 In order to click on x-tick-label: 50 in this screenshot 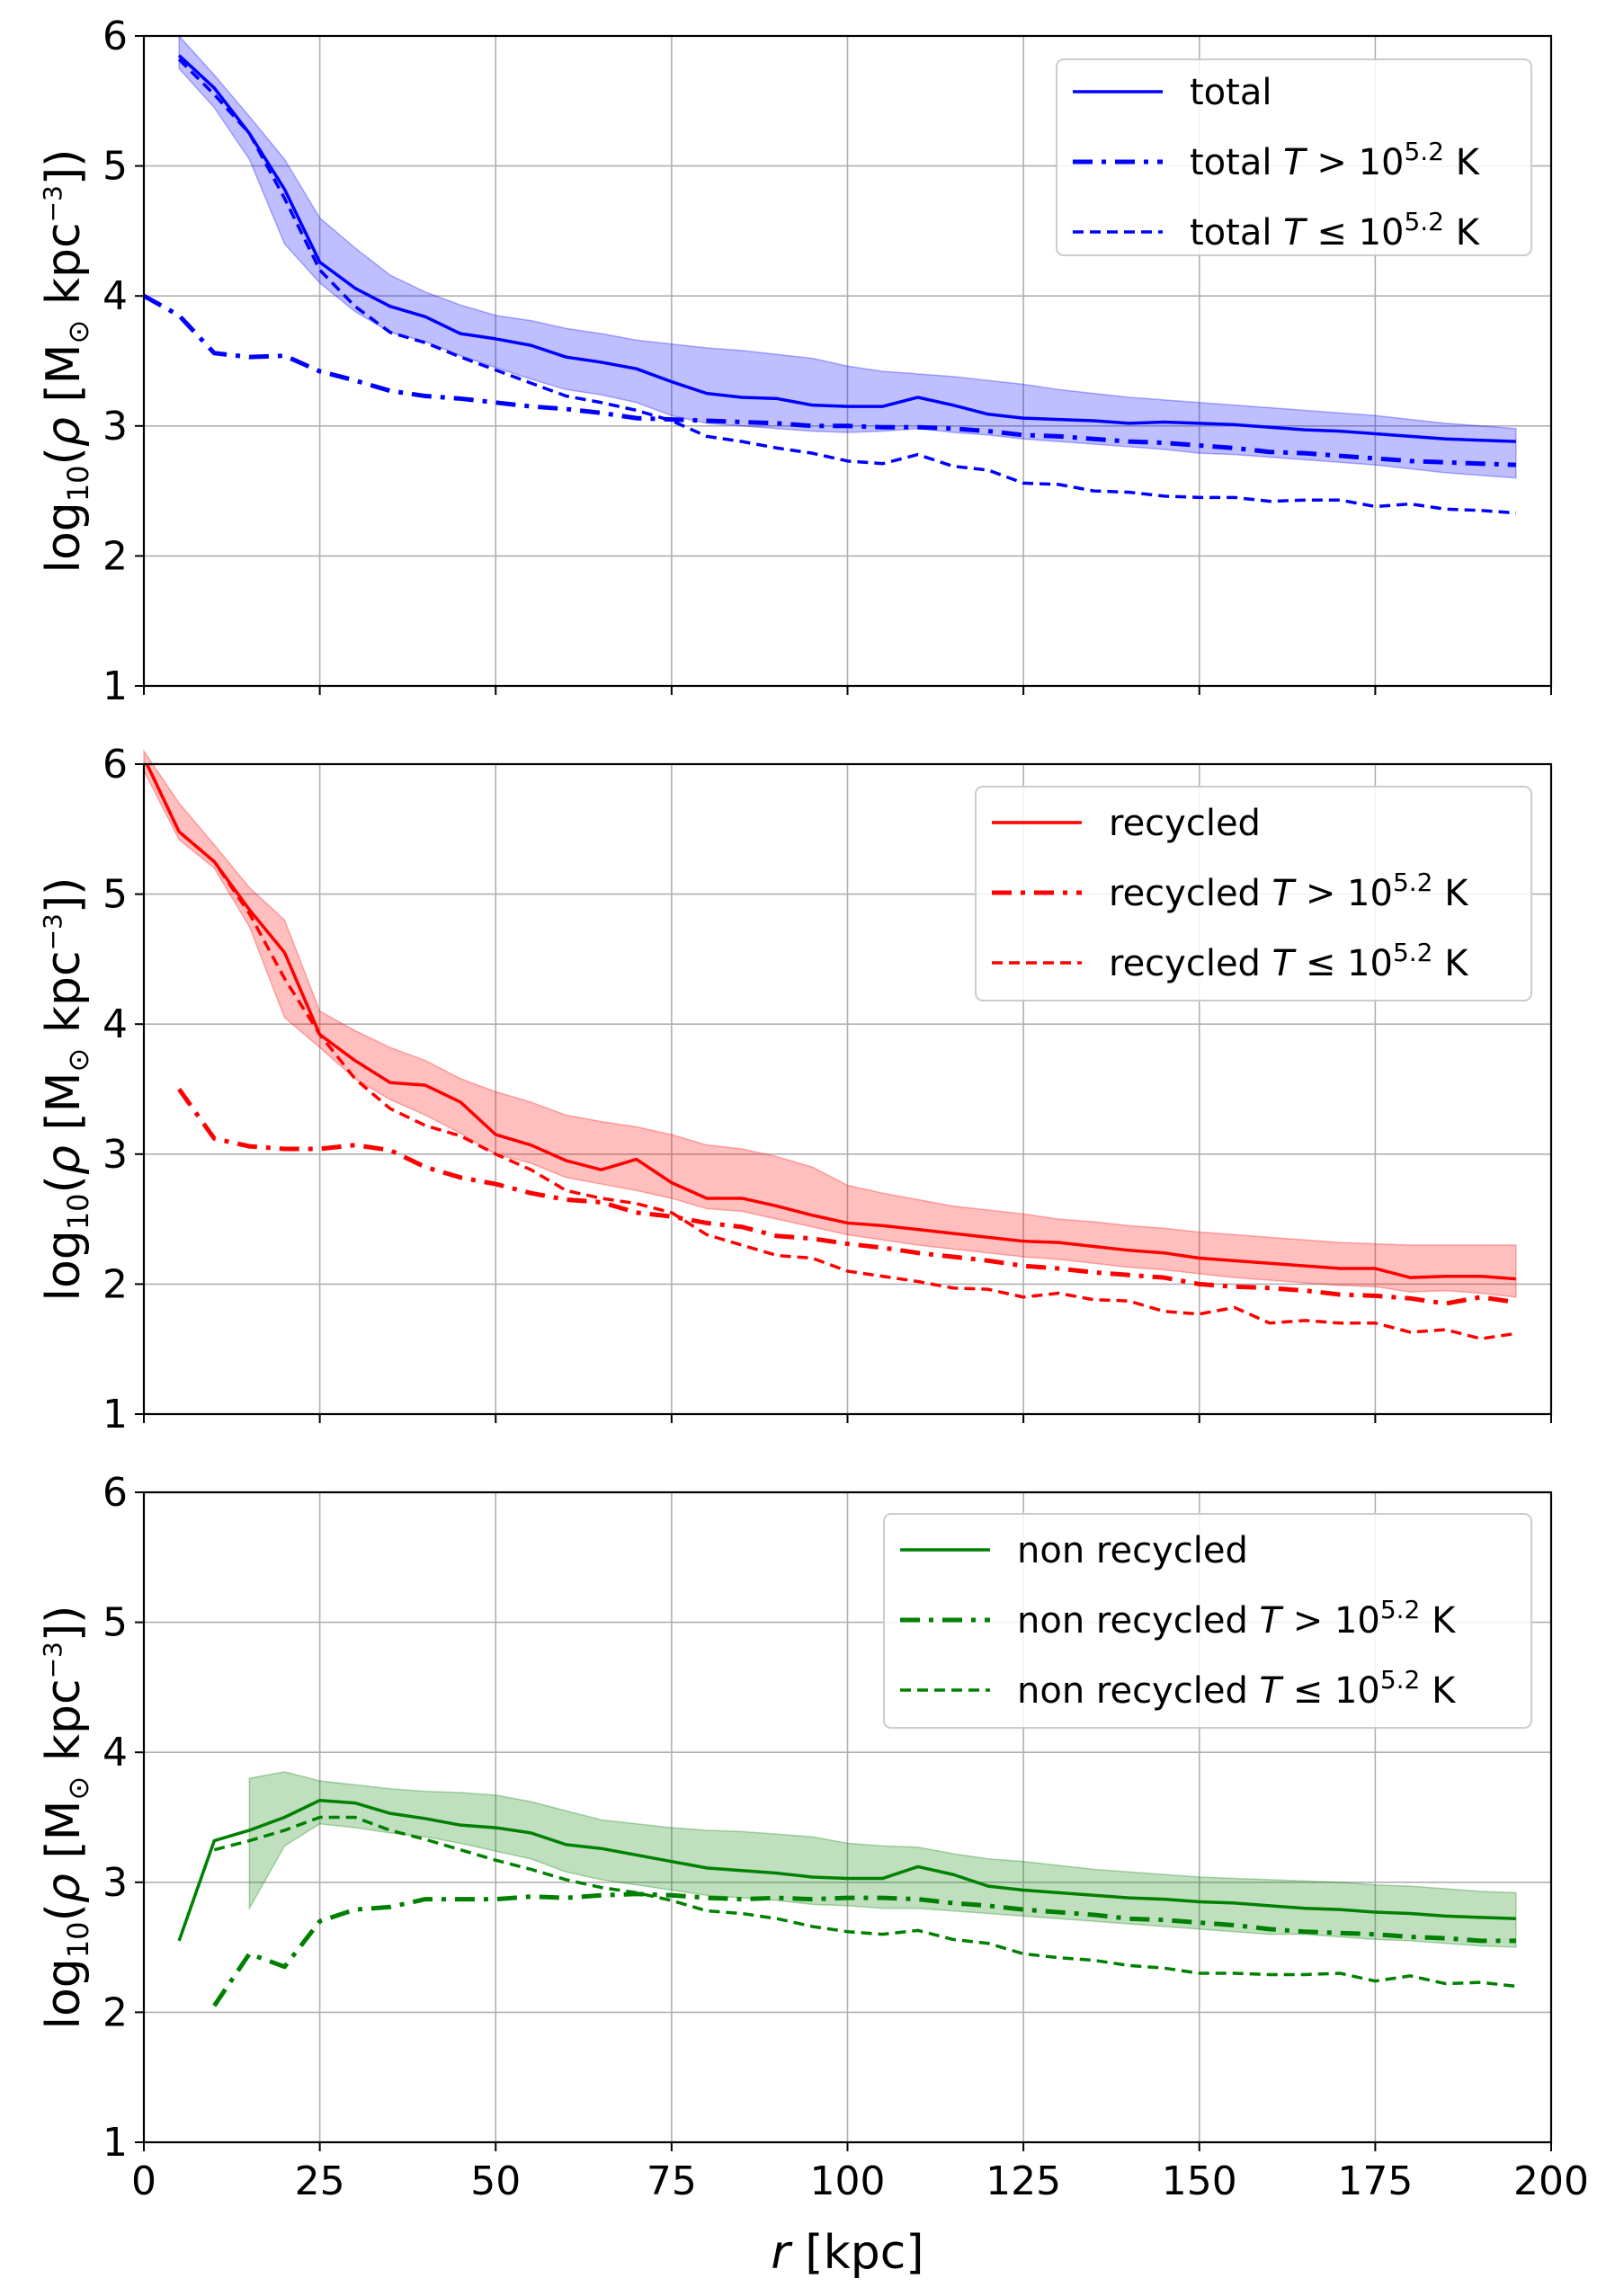, I will do `click(495, 2181)`.